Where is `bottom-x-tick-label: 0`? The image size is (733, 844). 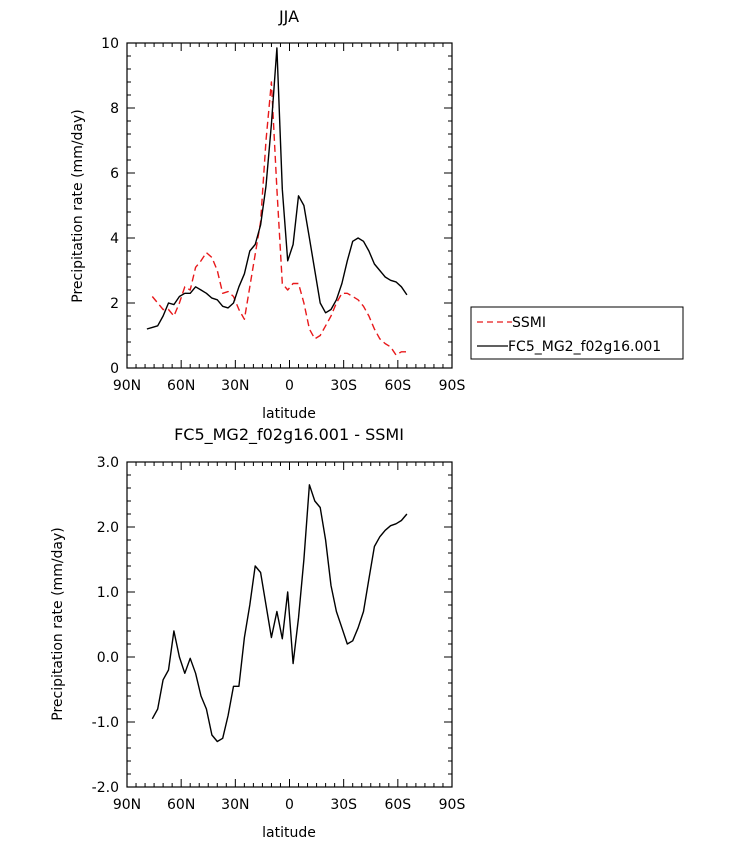 bottom-x-tick-label: 0 is located at coordinates (289, 805).